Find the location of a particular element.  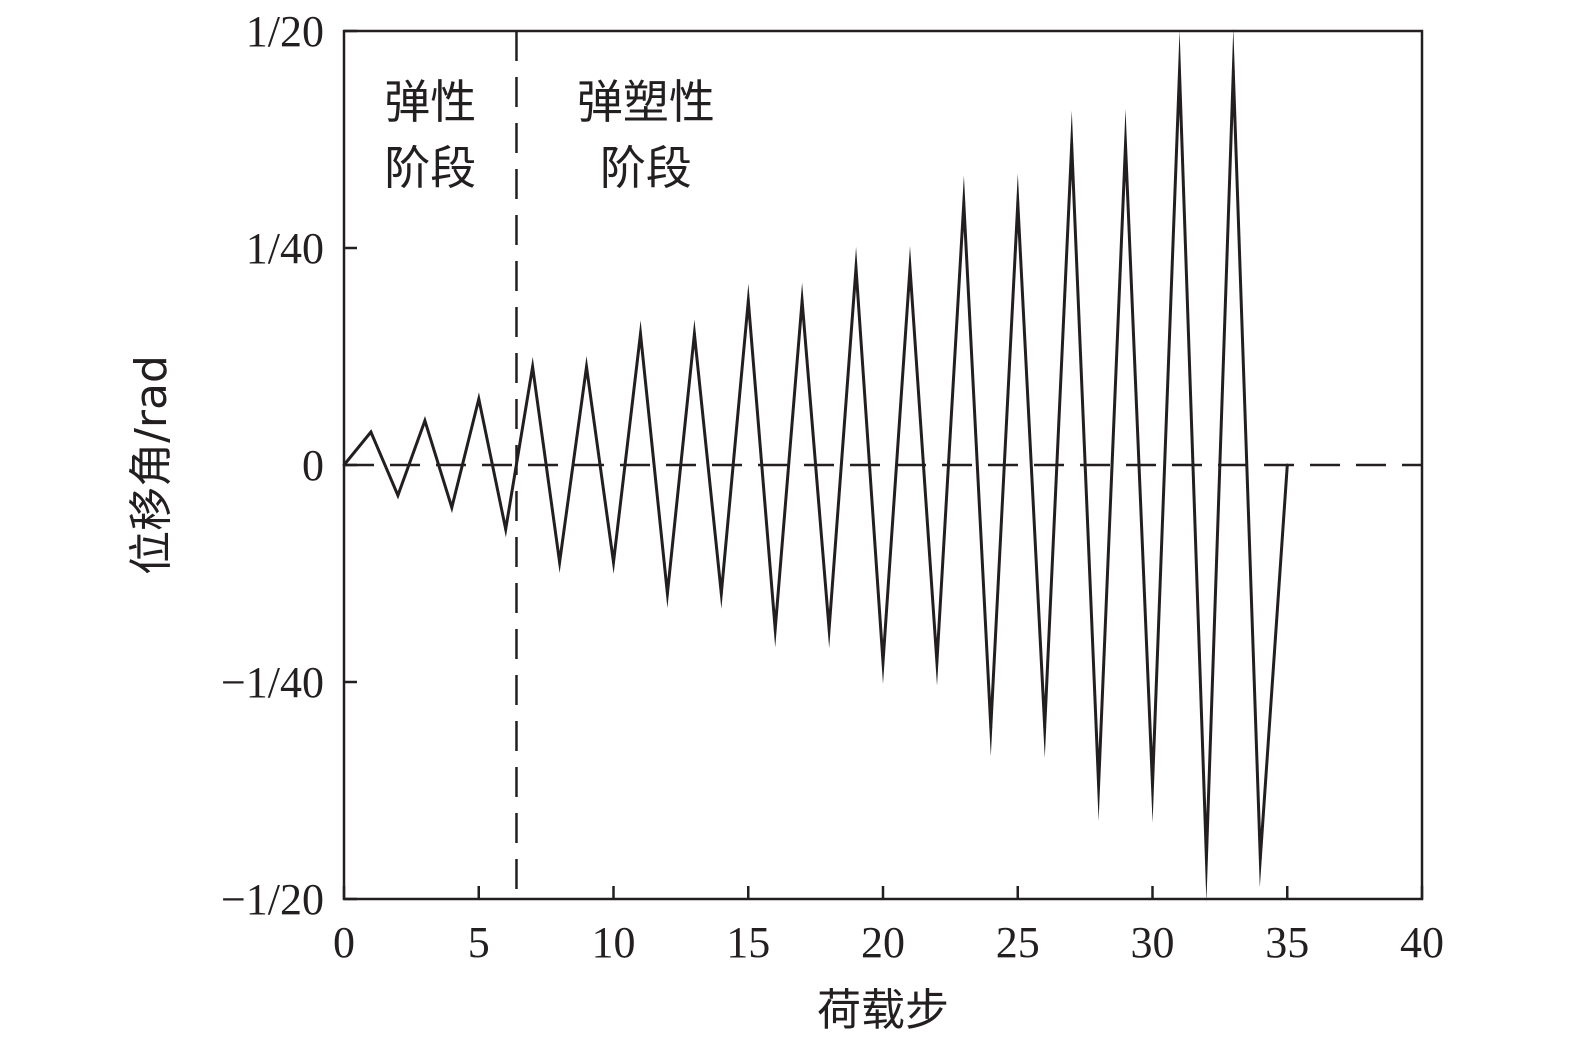

y-tick-label: 0 is located at coordinates (313, 465).